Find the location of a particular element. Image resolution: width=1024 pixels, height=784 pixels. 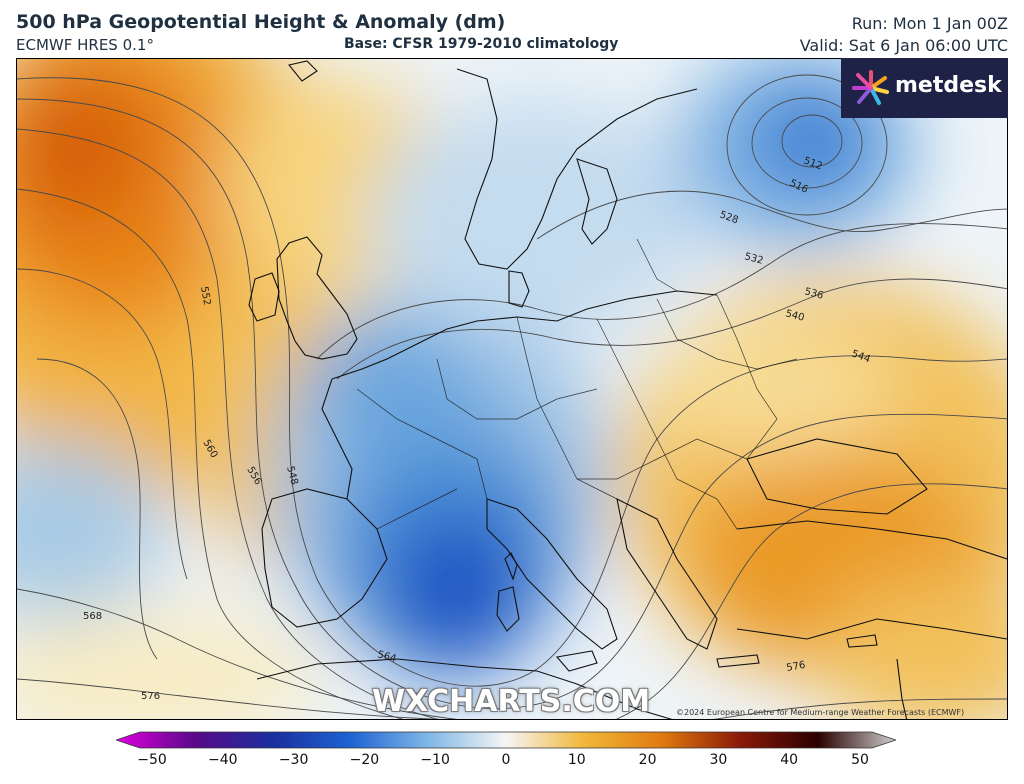

run-label: Run: Mon 1 Jan 00Z is located at coordinates (929, 23).